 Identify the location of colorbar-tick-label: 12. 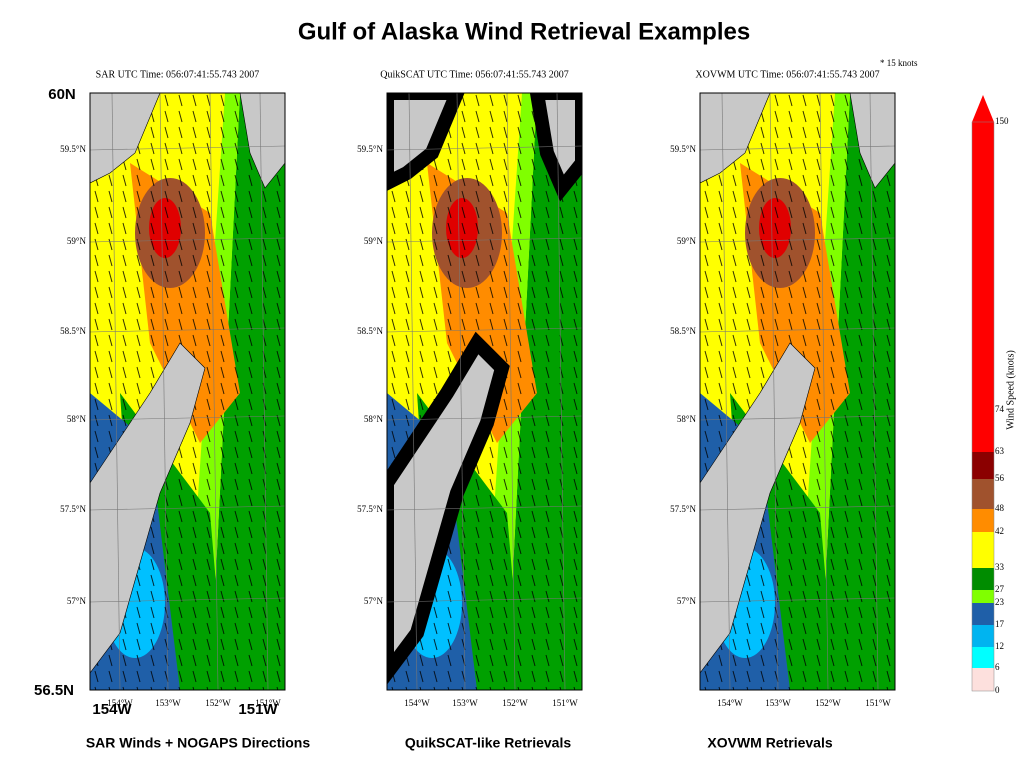
(999, 646).